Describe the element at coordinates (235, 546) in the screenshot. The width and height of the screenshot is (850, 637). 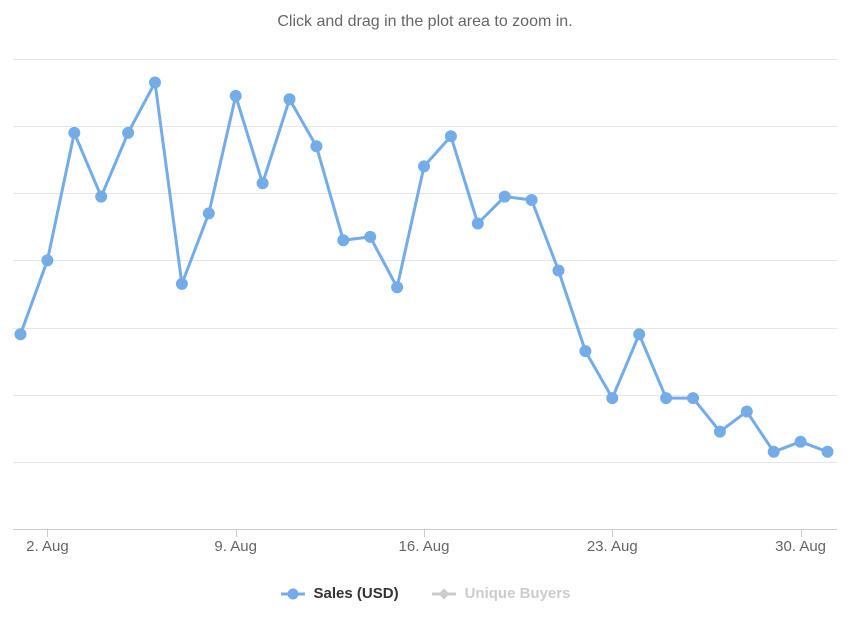
I see `x-axis-label: 9. Aug` at that location.